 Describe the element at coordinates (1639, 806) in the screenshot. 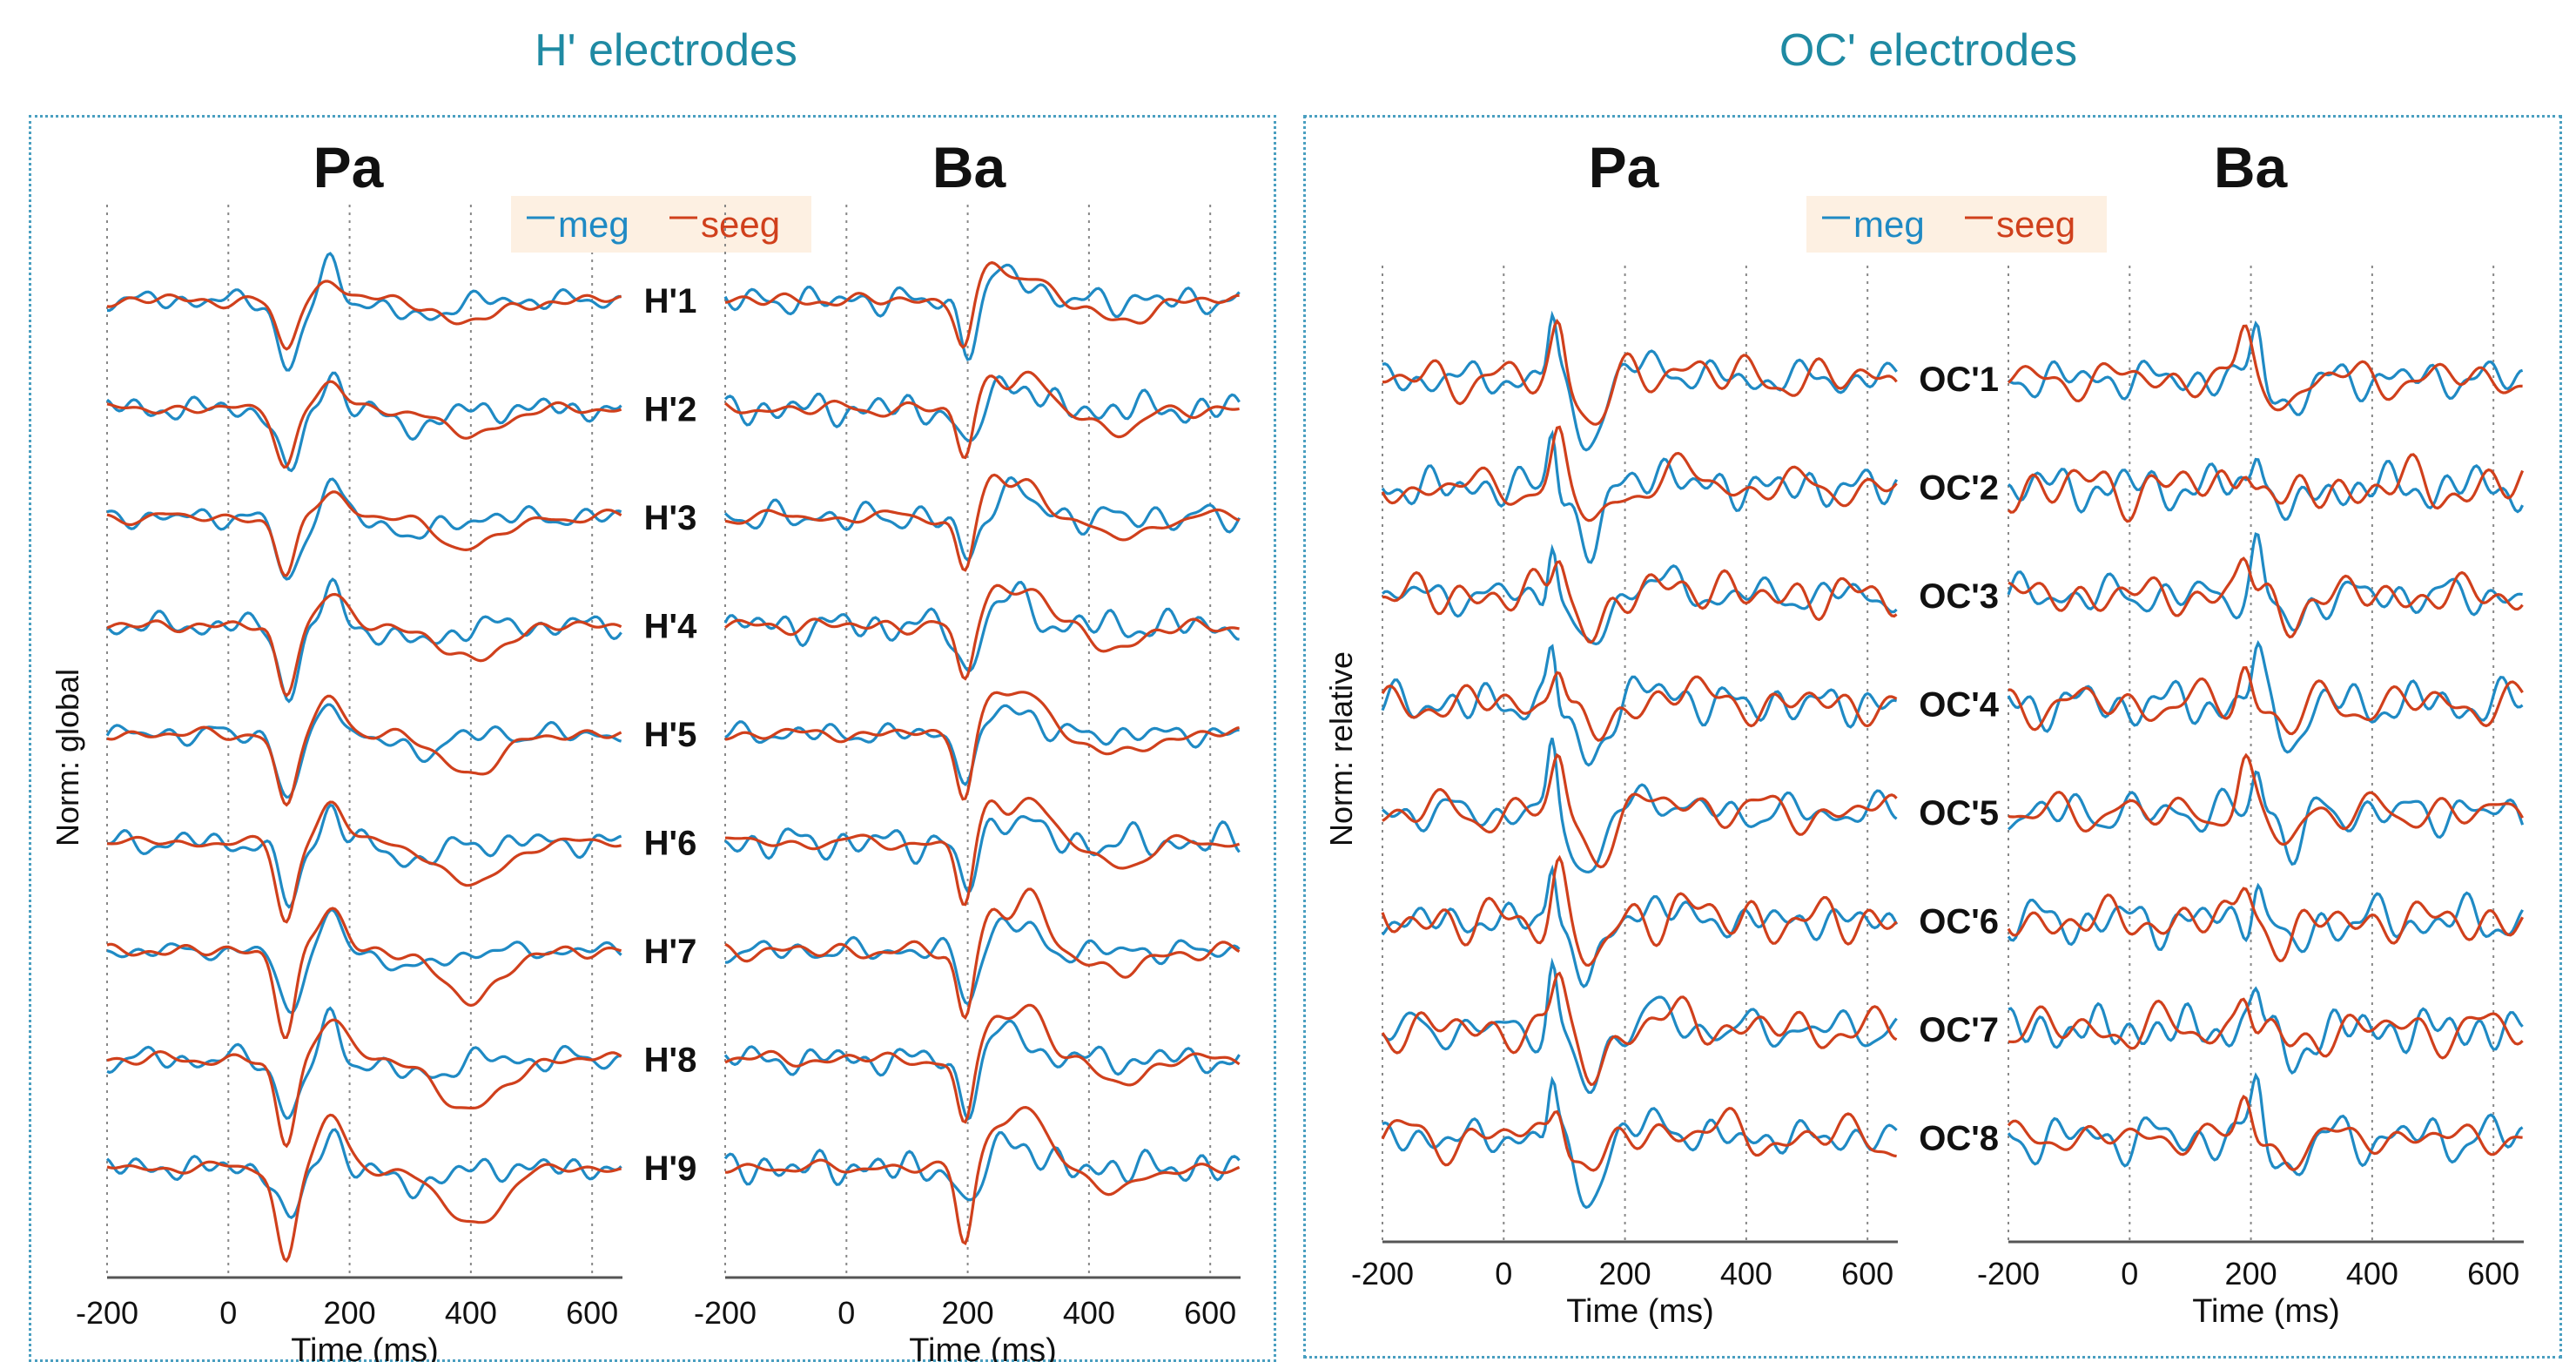

I see `meg-trace-OC'5` at that location.